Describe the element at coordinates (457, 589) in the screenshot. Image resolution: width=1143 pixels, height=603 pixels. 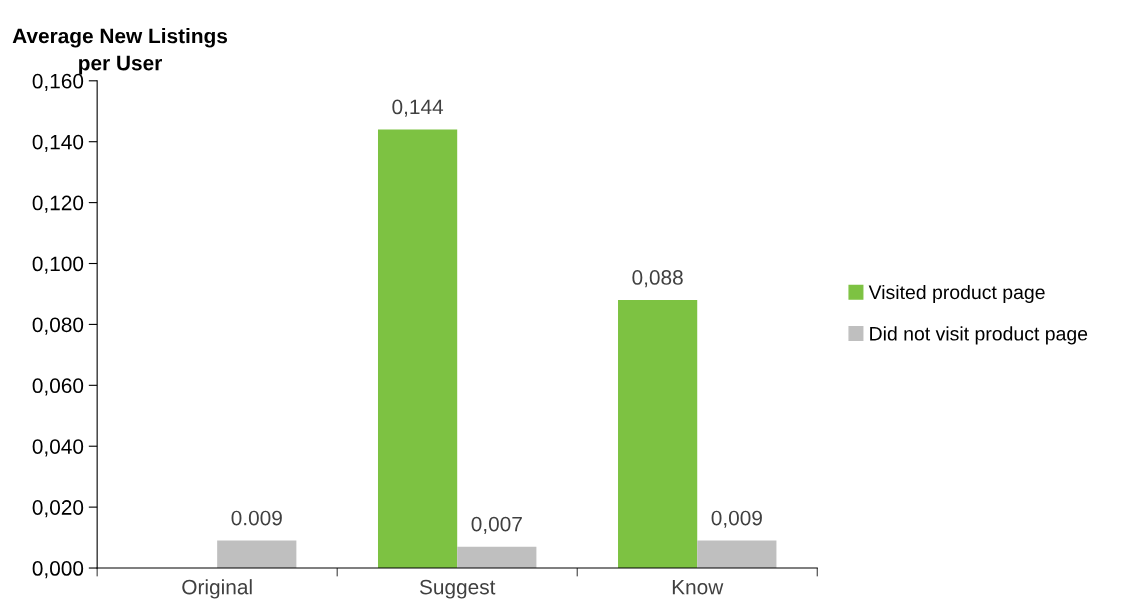
I see `x-tick-label: Suggest` at that location.